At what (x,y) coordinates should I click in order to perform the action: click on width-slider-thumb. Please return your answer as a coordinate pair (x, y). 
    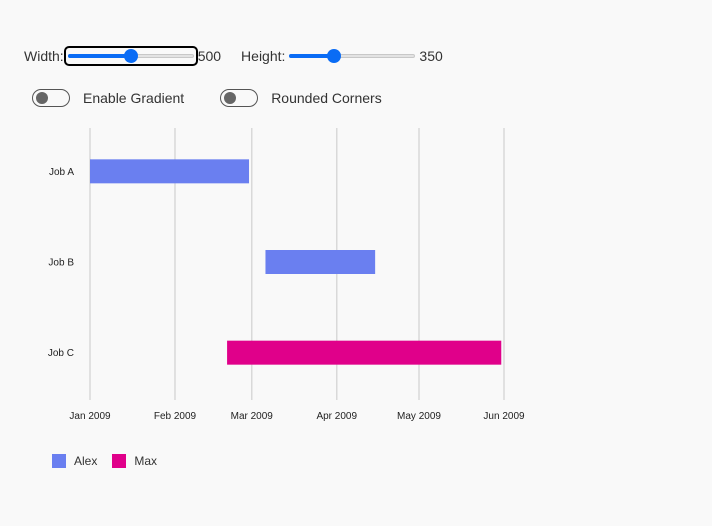
    Looking at the image, I should click on (130, 56).